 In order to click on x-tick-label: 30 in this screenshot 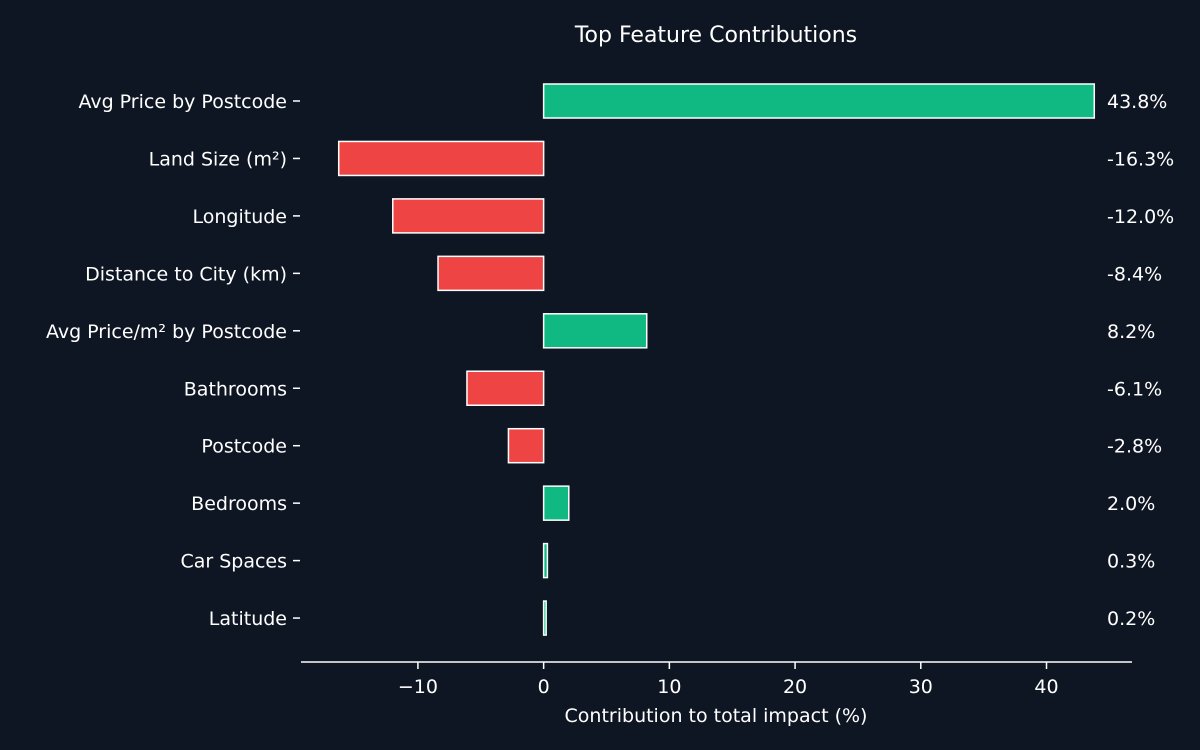, I will do `click(921, 687)`.